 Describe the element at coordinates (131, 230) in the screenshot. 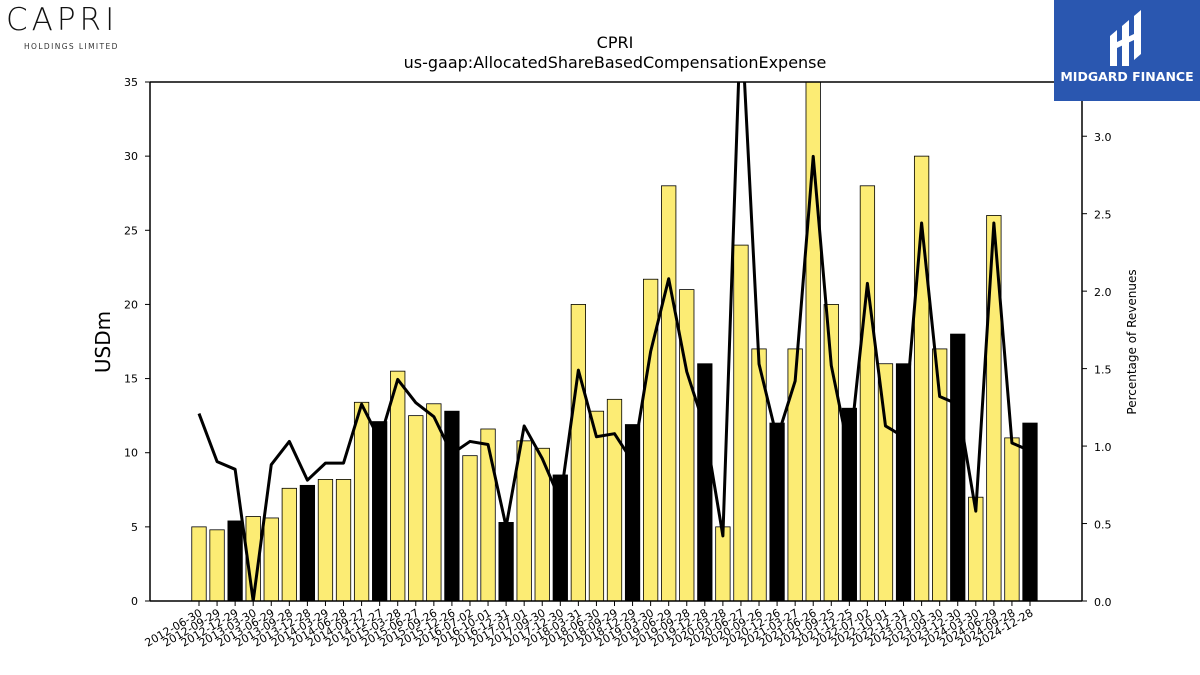

I see `y-tick-label: 25` at that location.